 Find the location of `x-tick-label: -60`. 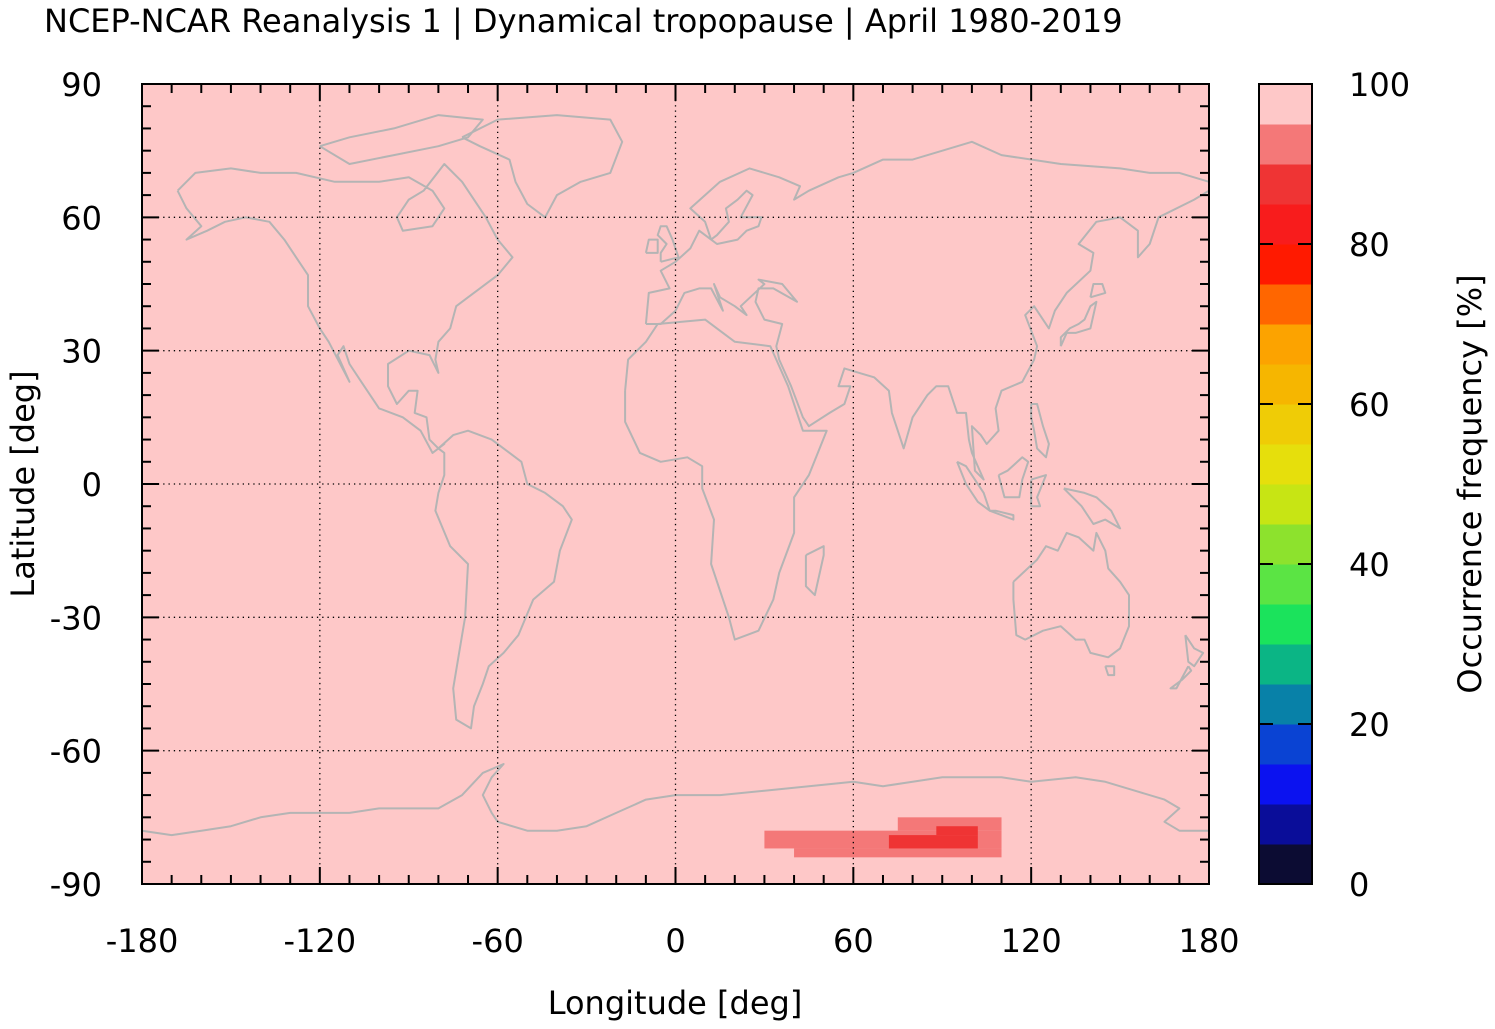

x-tick-label: -60 is located at coordinates (498, 941).